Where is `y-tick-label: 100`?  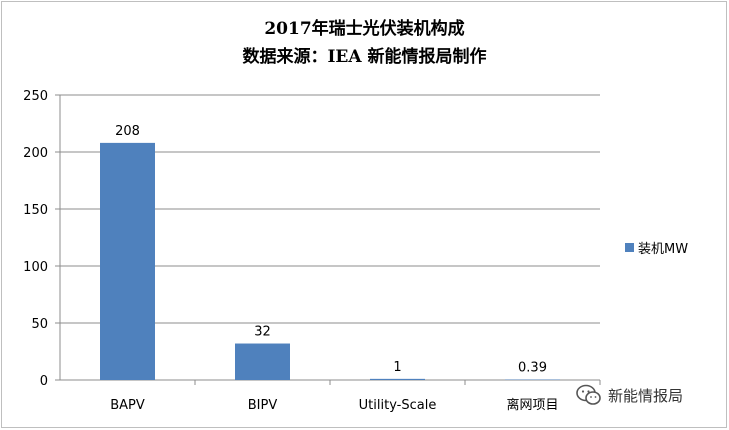
y-tick-label: 100 is located at coordinates (35, 267).